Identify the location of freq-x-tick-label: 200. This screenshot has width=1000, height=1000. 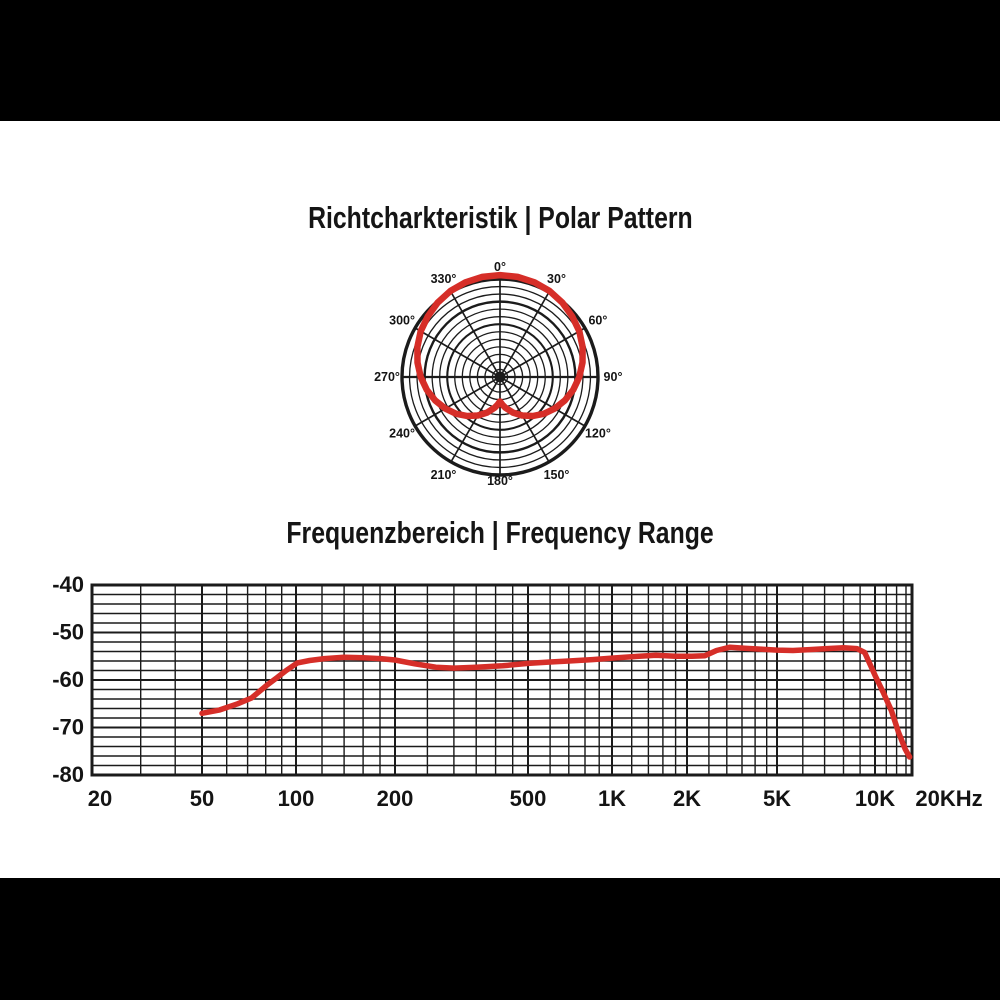
(395, 798).